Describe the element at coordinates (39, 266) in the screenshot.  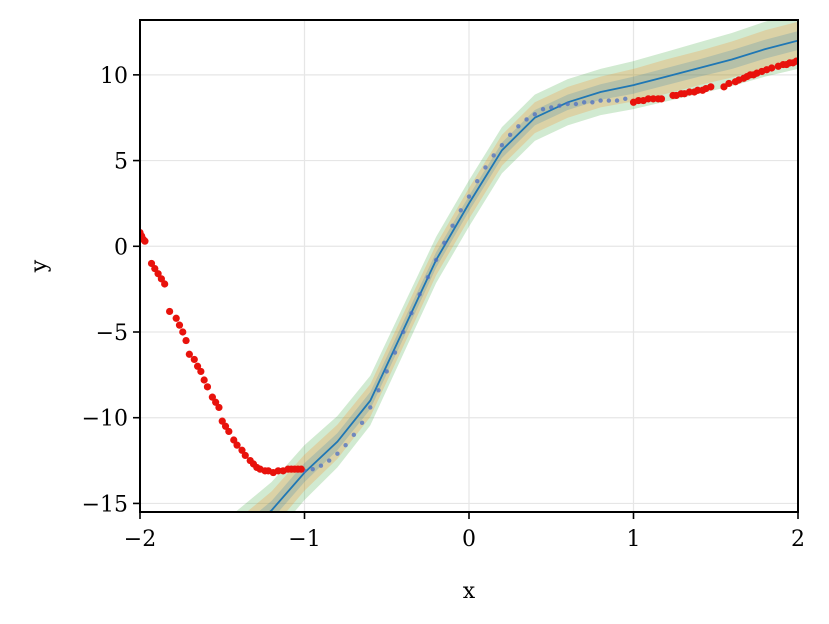
I see `y-axis-label: y` at that location.